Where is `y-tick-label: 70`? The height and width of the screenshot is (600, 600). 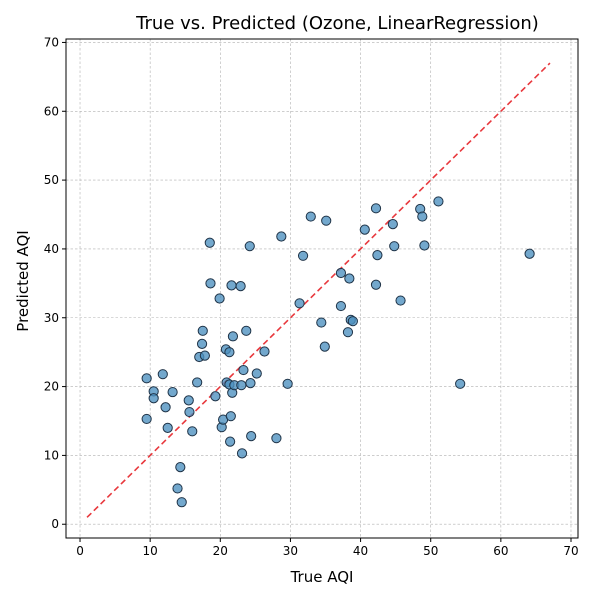 y-tick-label: 70 is located at coordinates (51, 42).